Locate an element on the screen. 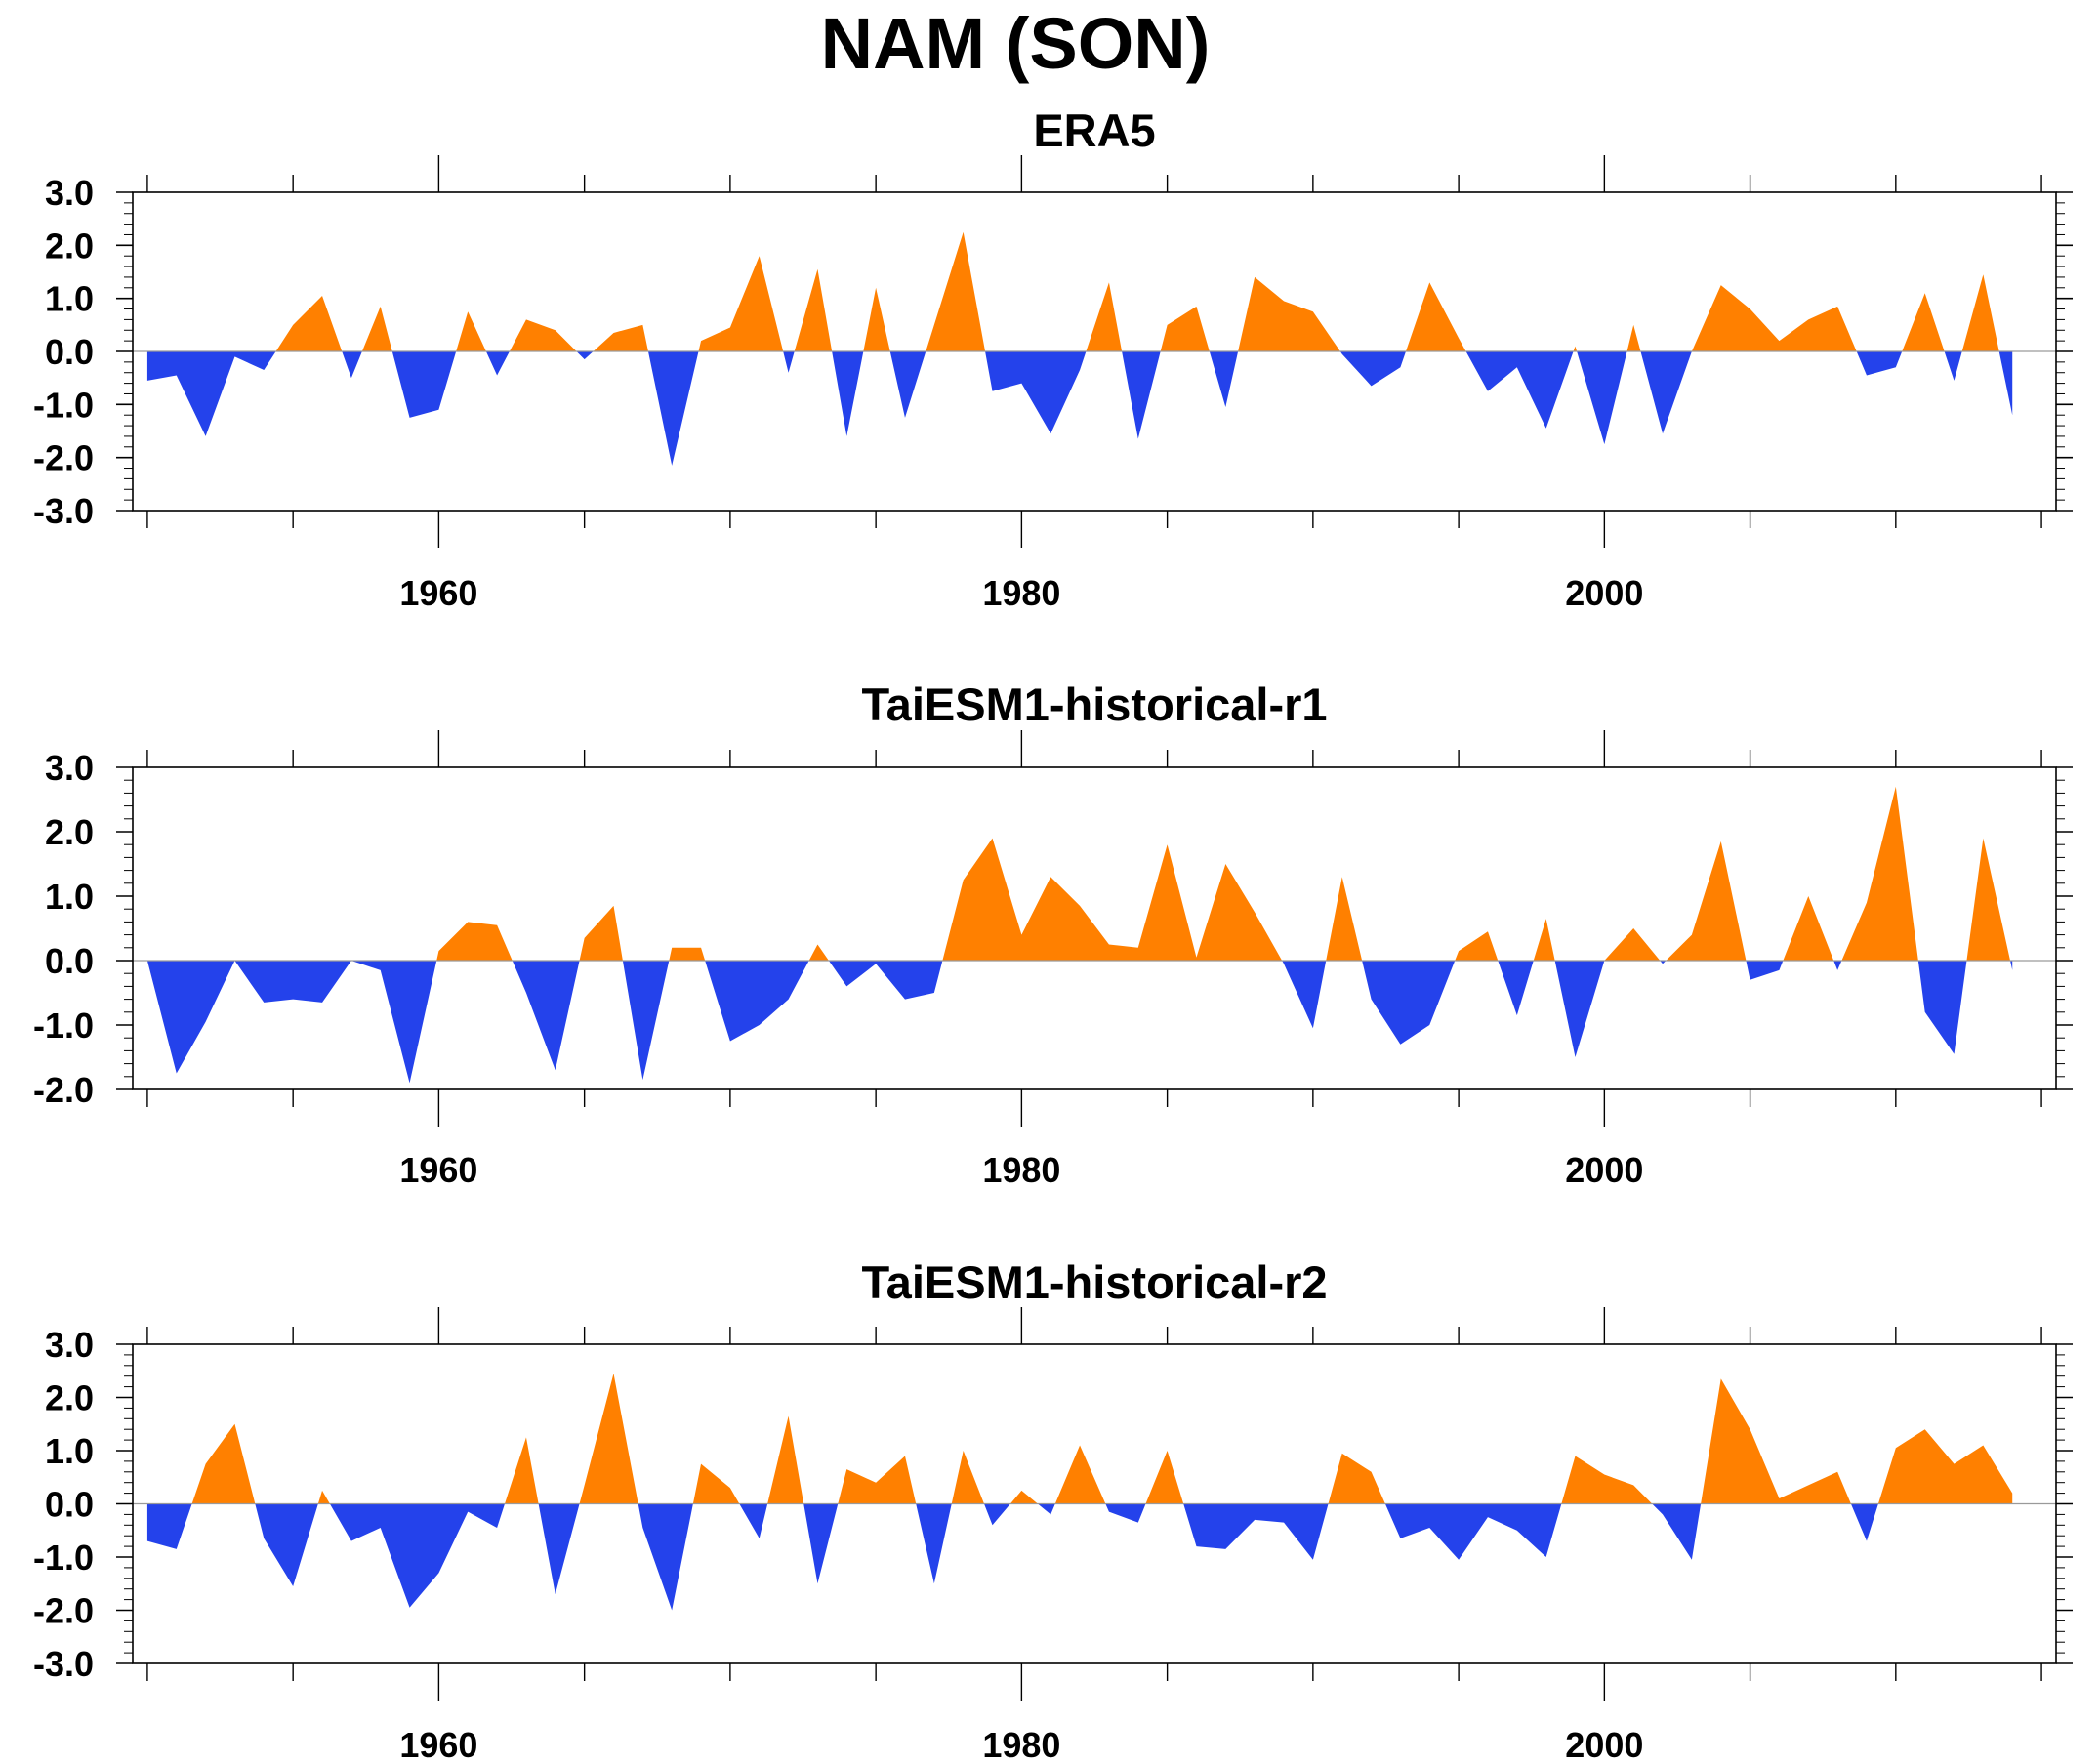  panel-title: TaiESM1-historical-r2 is located at coordinates (1094, 1282).